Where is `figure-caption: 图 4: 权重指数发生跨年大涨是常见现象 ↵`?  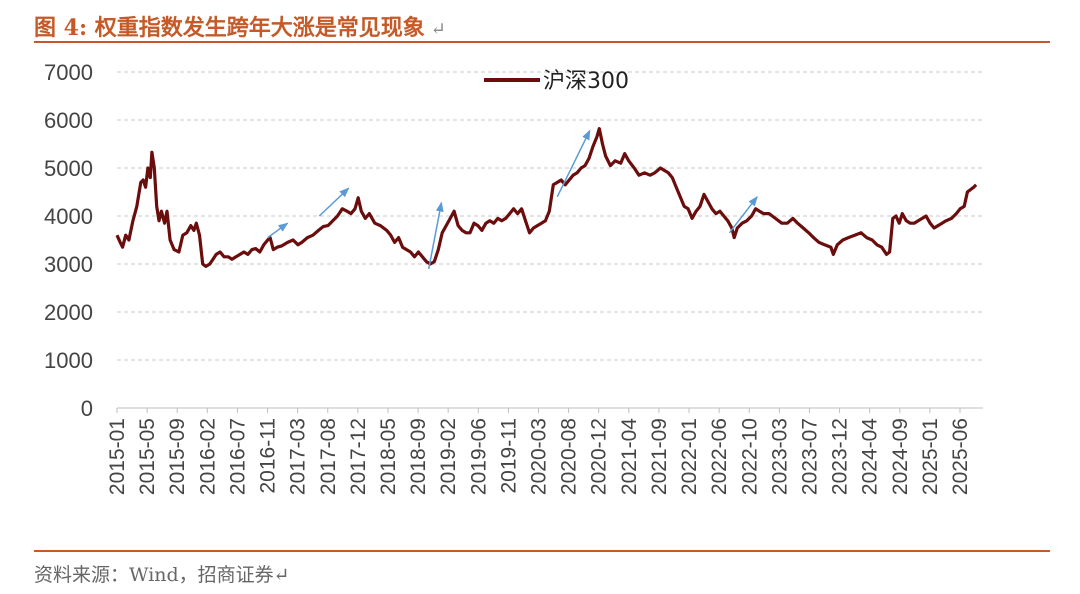 figure-caption: 图 4: 权重指数发生跨年大涨是常见现象 ↵ is located at coordinates (240, 26).